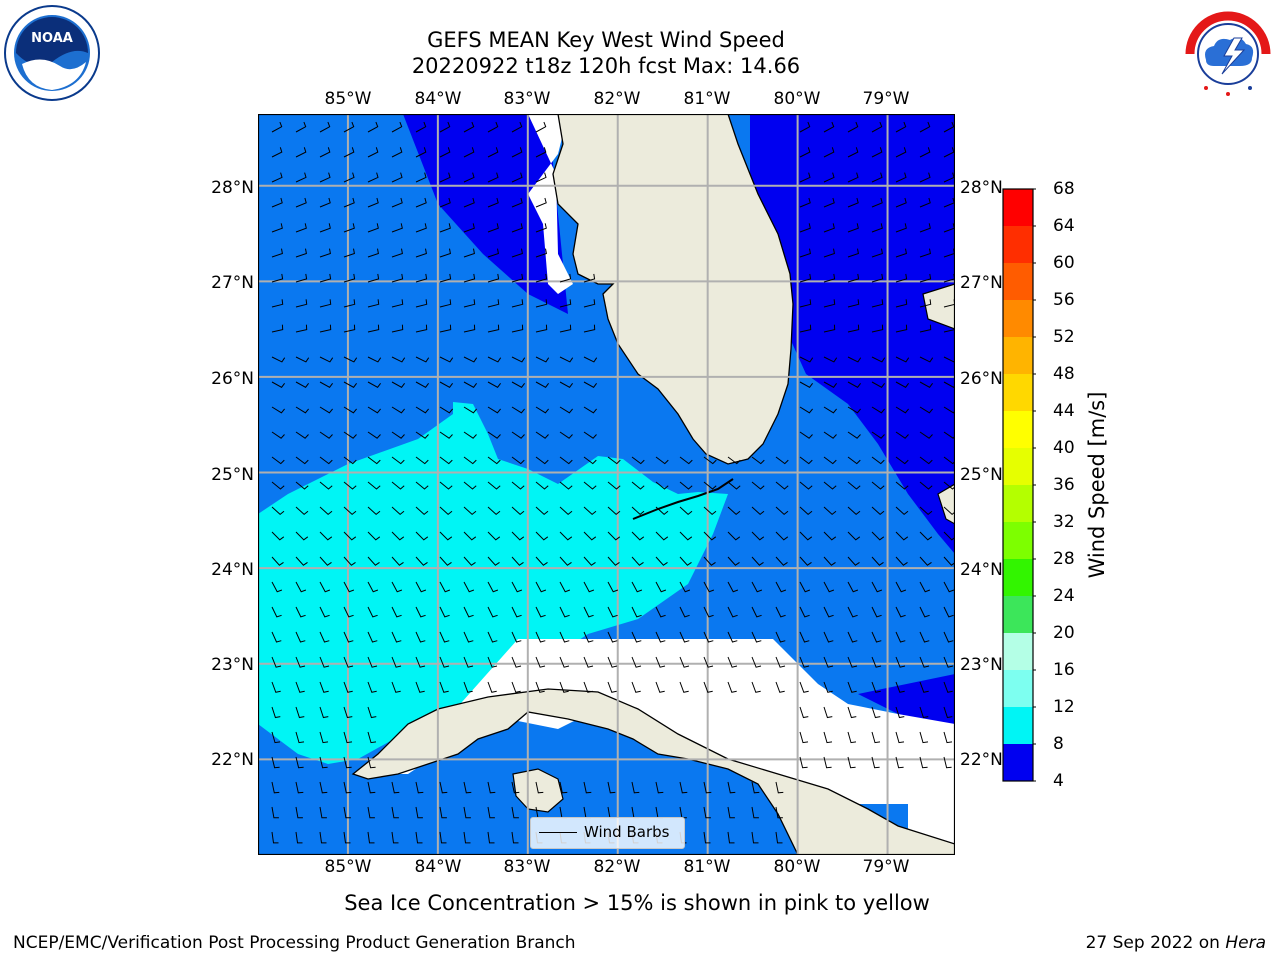 The width and height of the screenshot is (1280, 960). I want to click on lat-label-right: 24°N, so click(981, 570).